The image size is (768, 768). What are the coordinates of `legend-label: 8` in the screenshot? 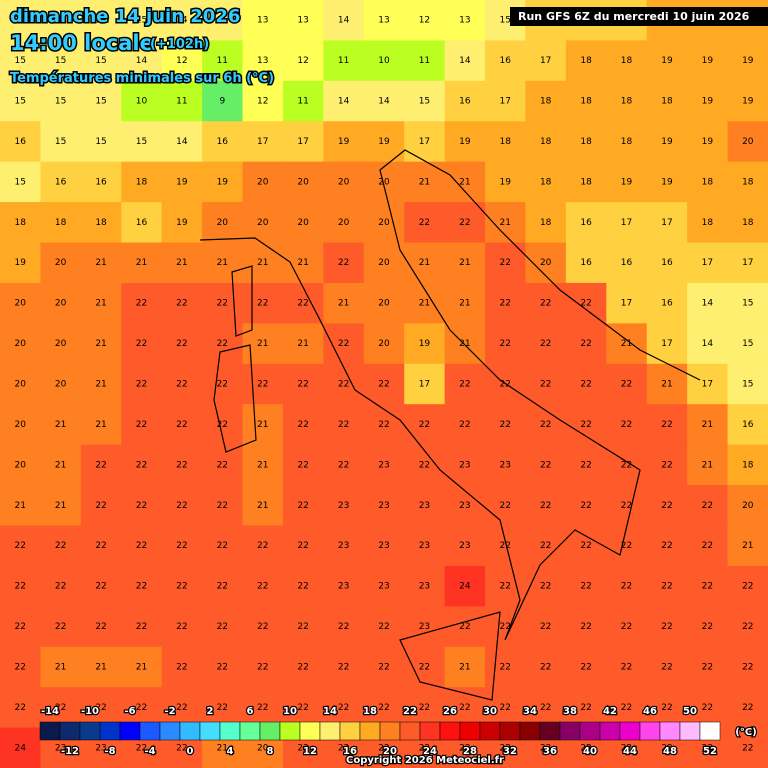 It's located at (270, 751).